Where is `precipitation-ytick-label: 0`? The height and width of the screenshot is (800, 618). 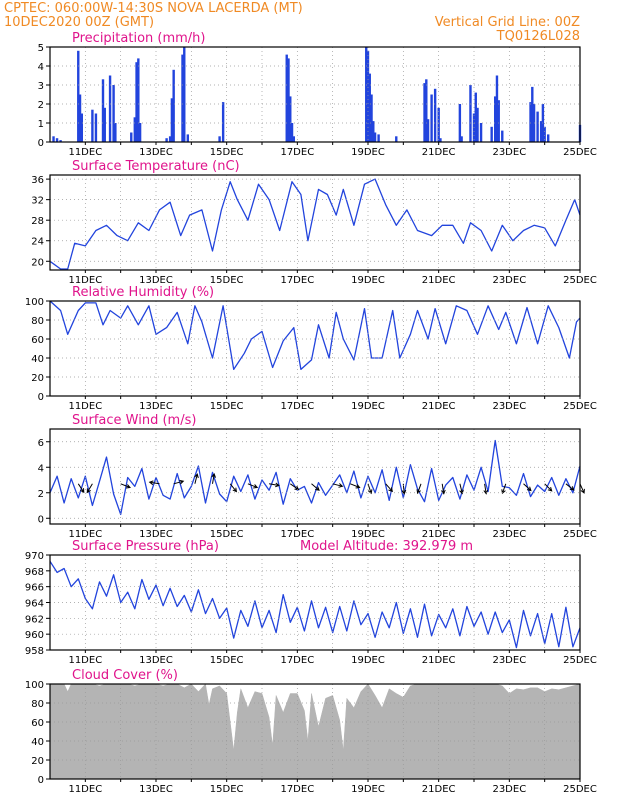 precipitation-ytick-label: 0 is located at coordinates (41, 143).